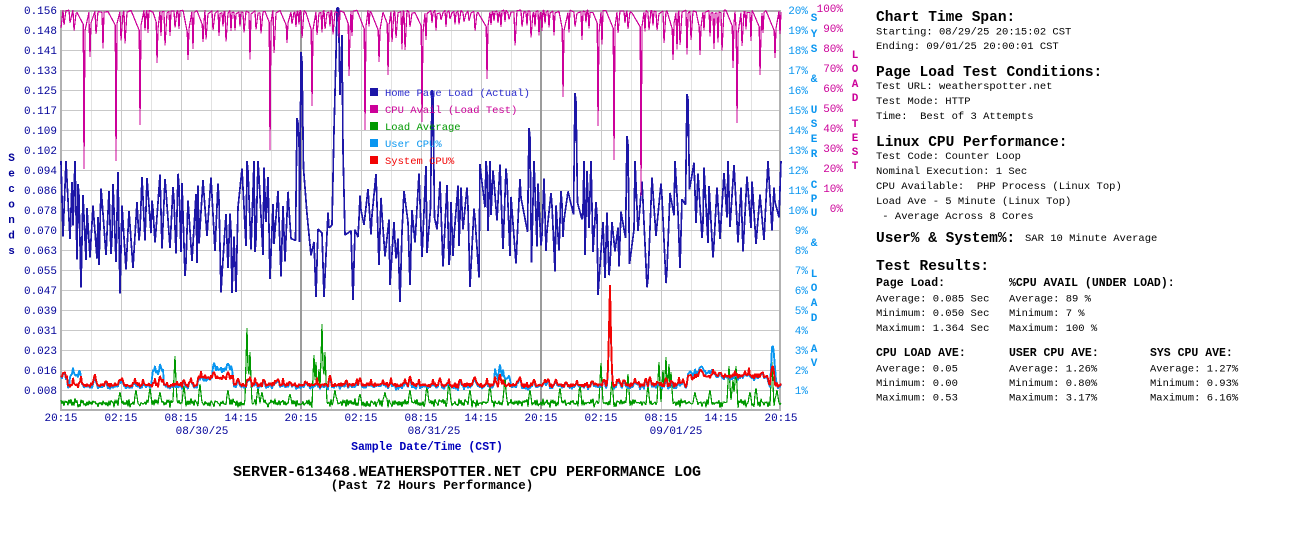 This screenshot has height=550, width=1300. I want to click on svg-text: 20%, so click(833, 170).